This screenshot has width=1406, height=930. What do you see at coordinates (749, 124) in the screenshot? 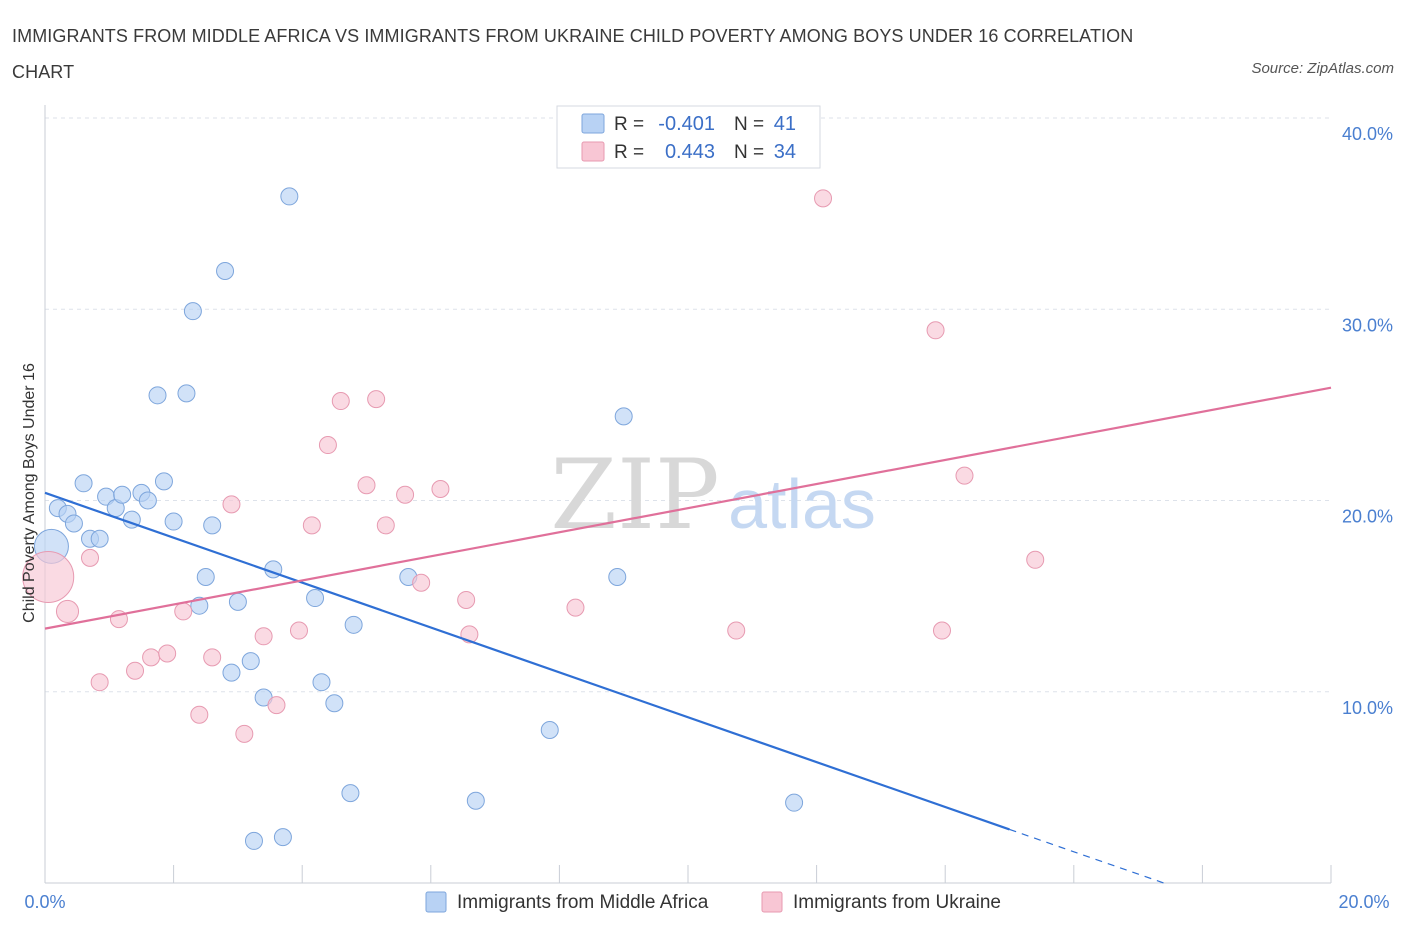
I see `legend-n-label-1: N =` at bounding box center [749, 124].